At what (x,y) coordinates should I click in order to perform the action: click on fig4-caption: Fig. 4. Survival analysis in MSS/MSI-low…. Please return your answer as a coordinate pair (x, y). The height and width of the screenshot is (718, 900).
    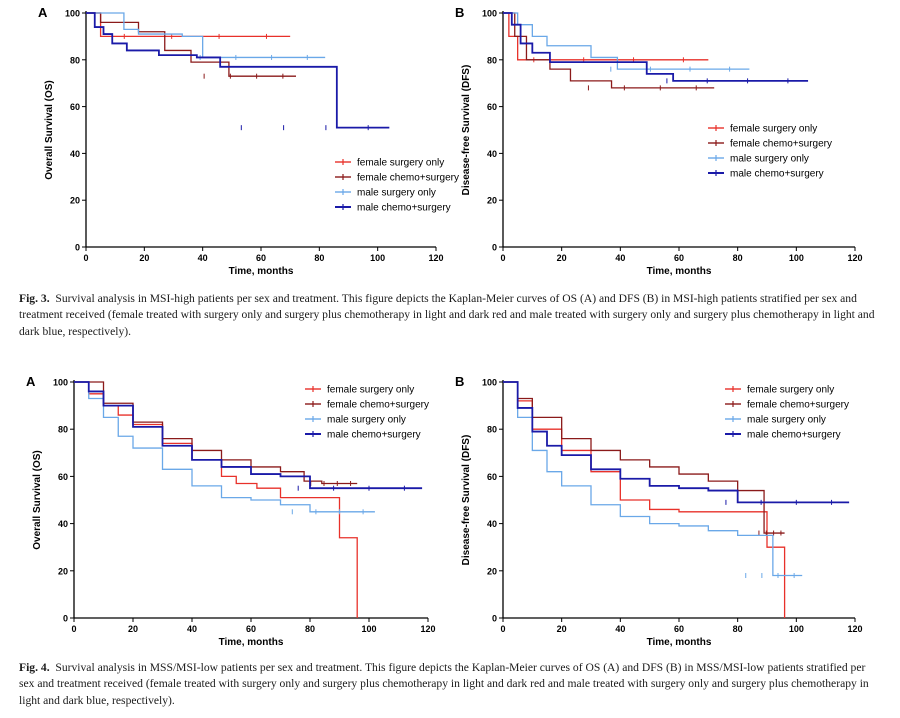
    Looking at the image, I should click on (451, 684).